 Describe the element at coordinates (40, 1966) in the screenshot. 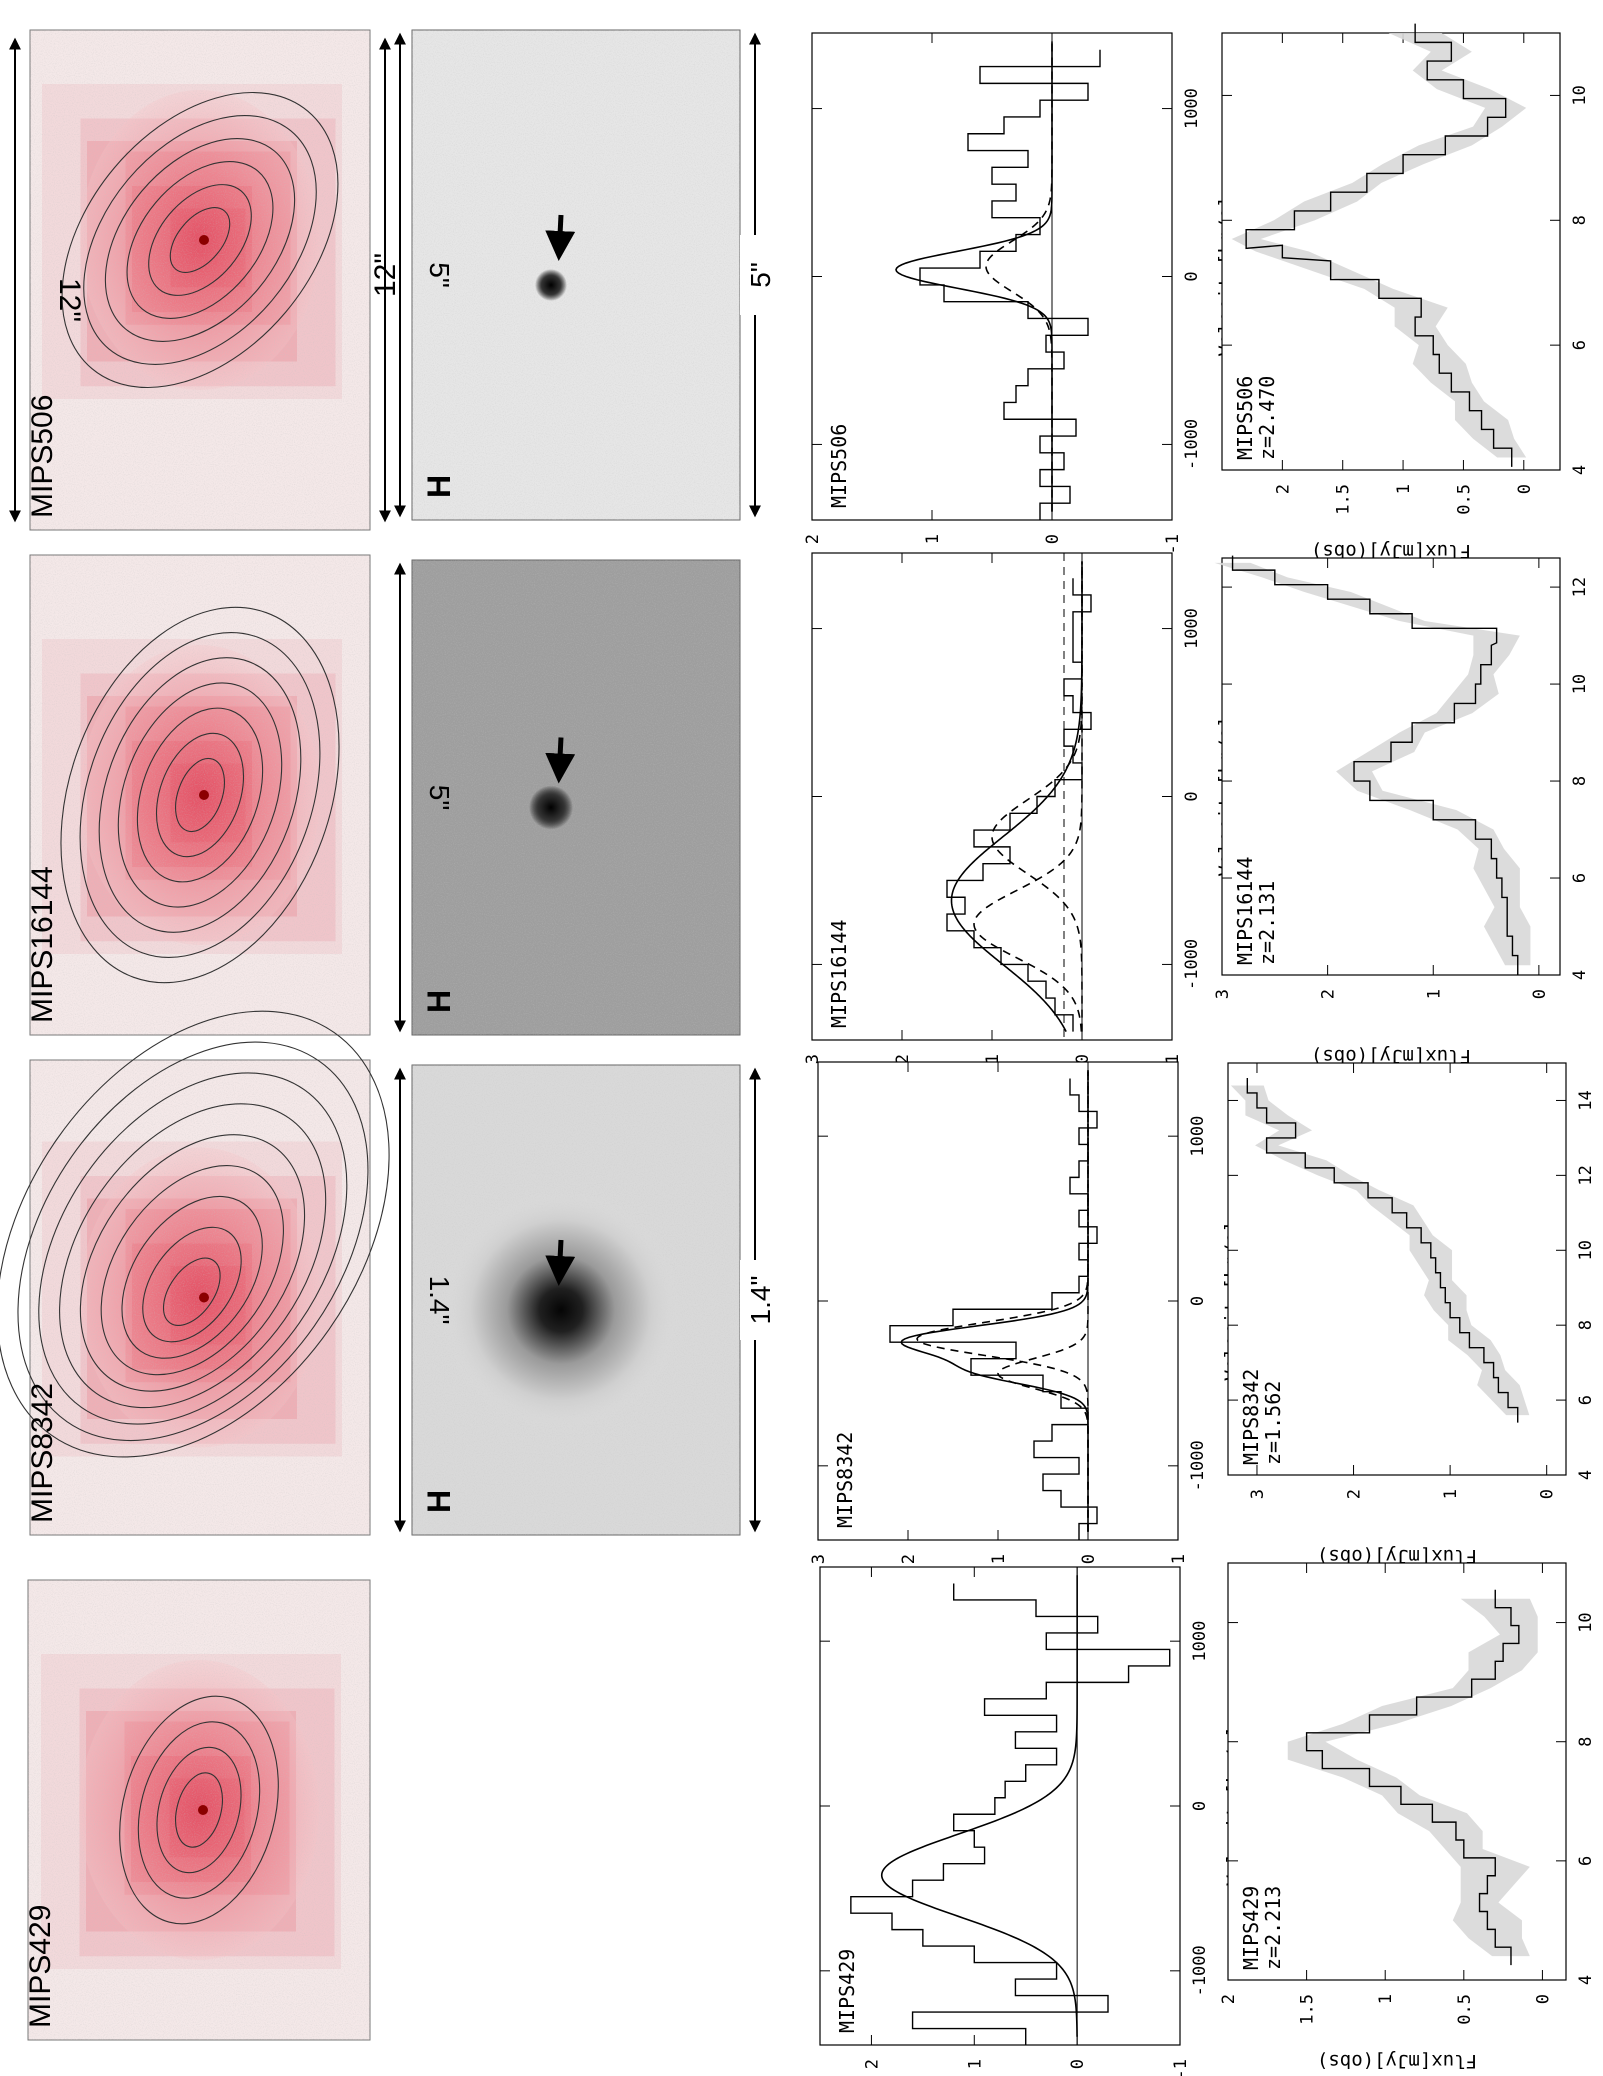

I see `source-name-label: MIPS429` at that location.